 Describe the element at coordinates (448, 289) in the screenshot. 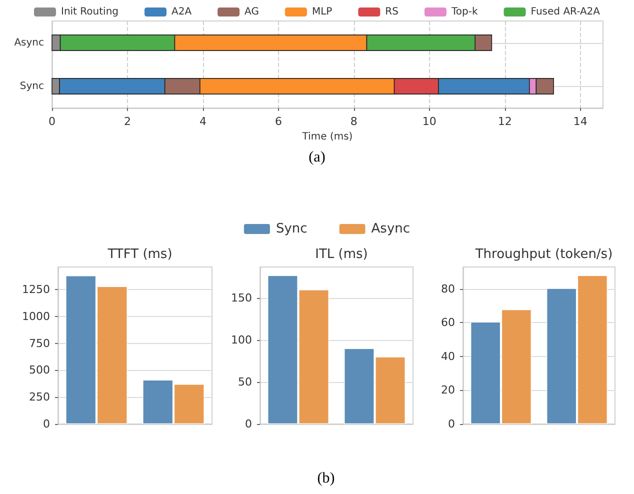

I see `y-tick-label: 80` at that location.